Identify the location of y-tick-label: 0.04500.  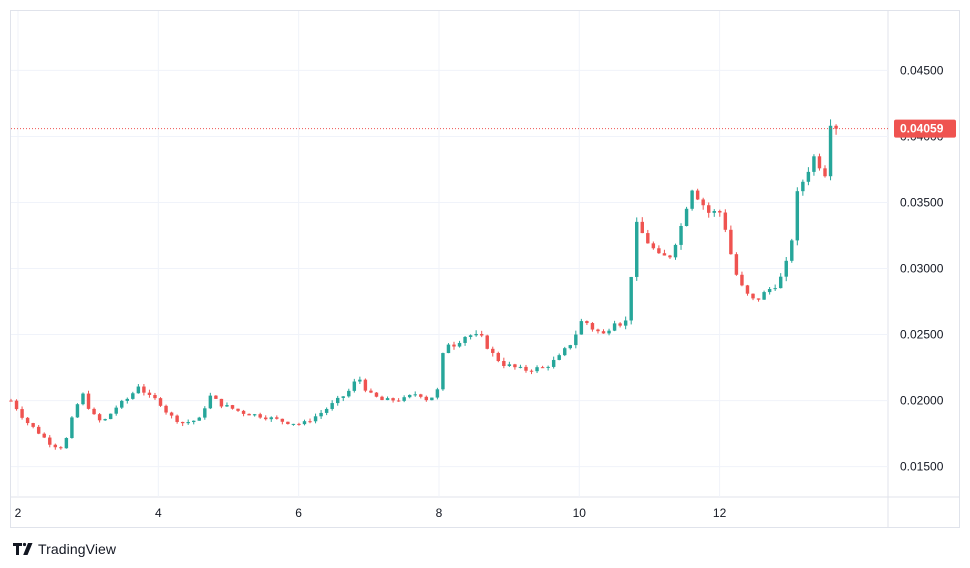
(922, 70).